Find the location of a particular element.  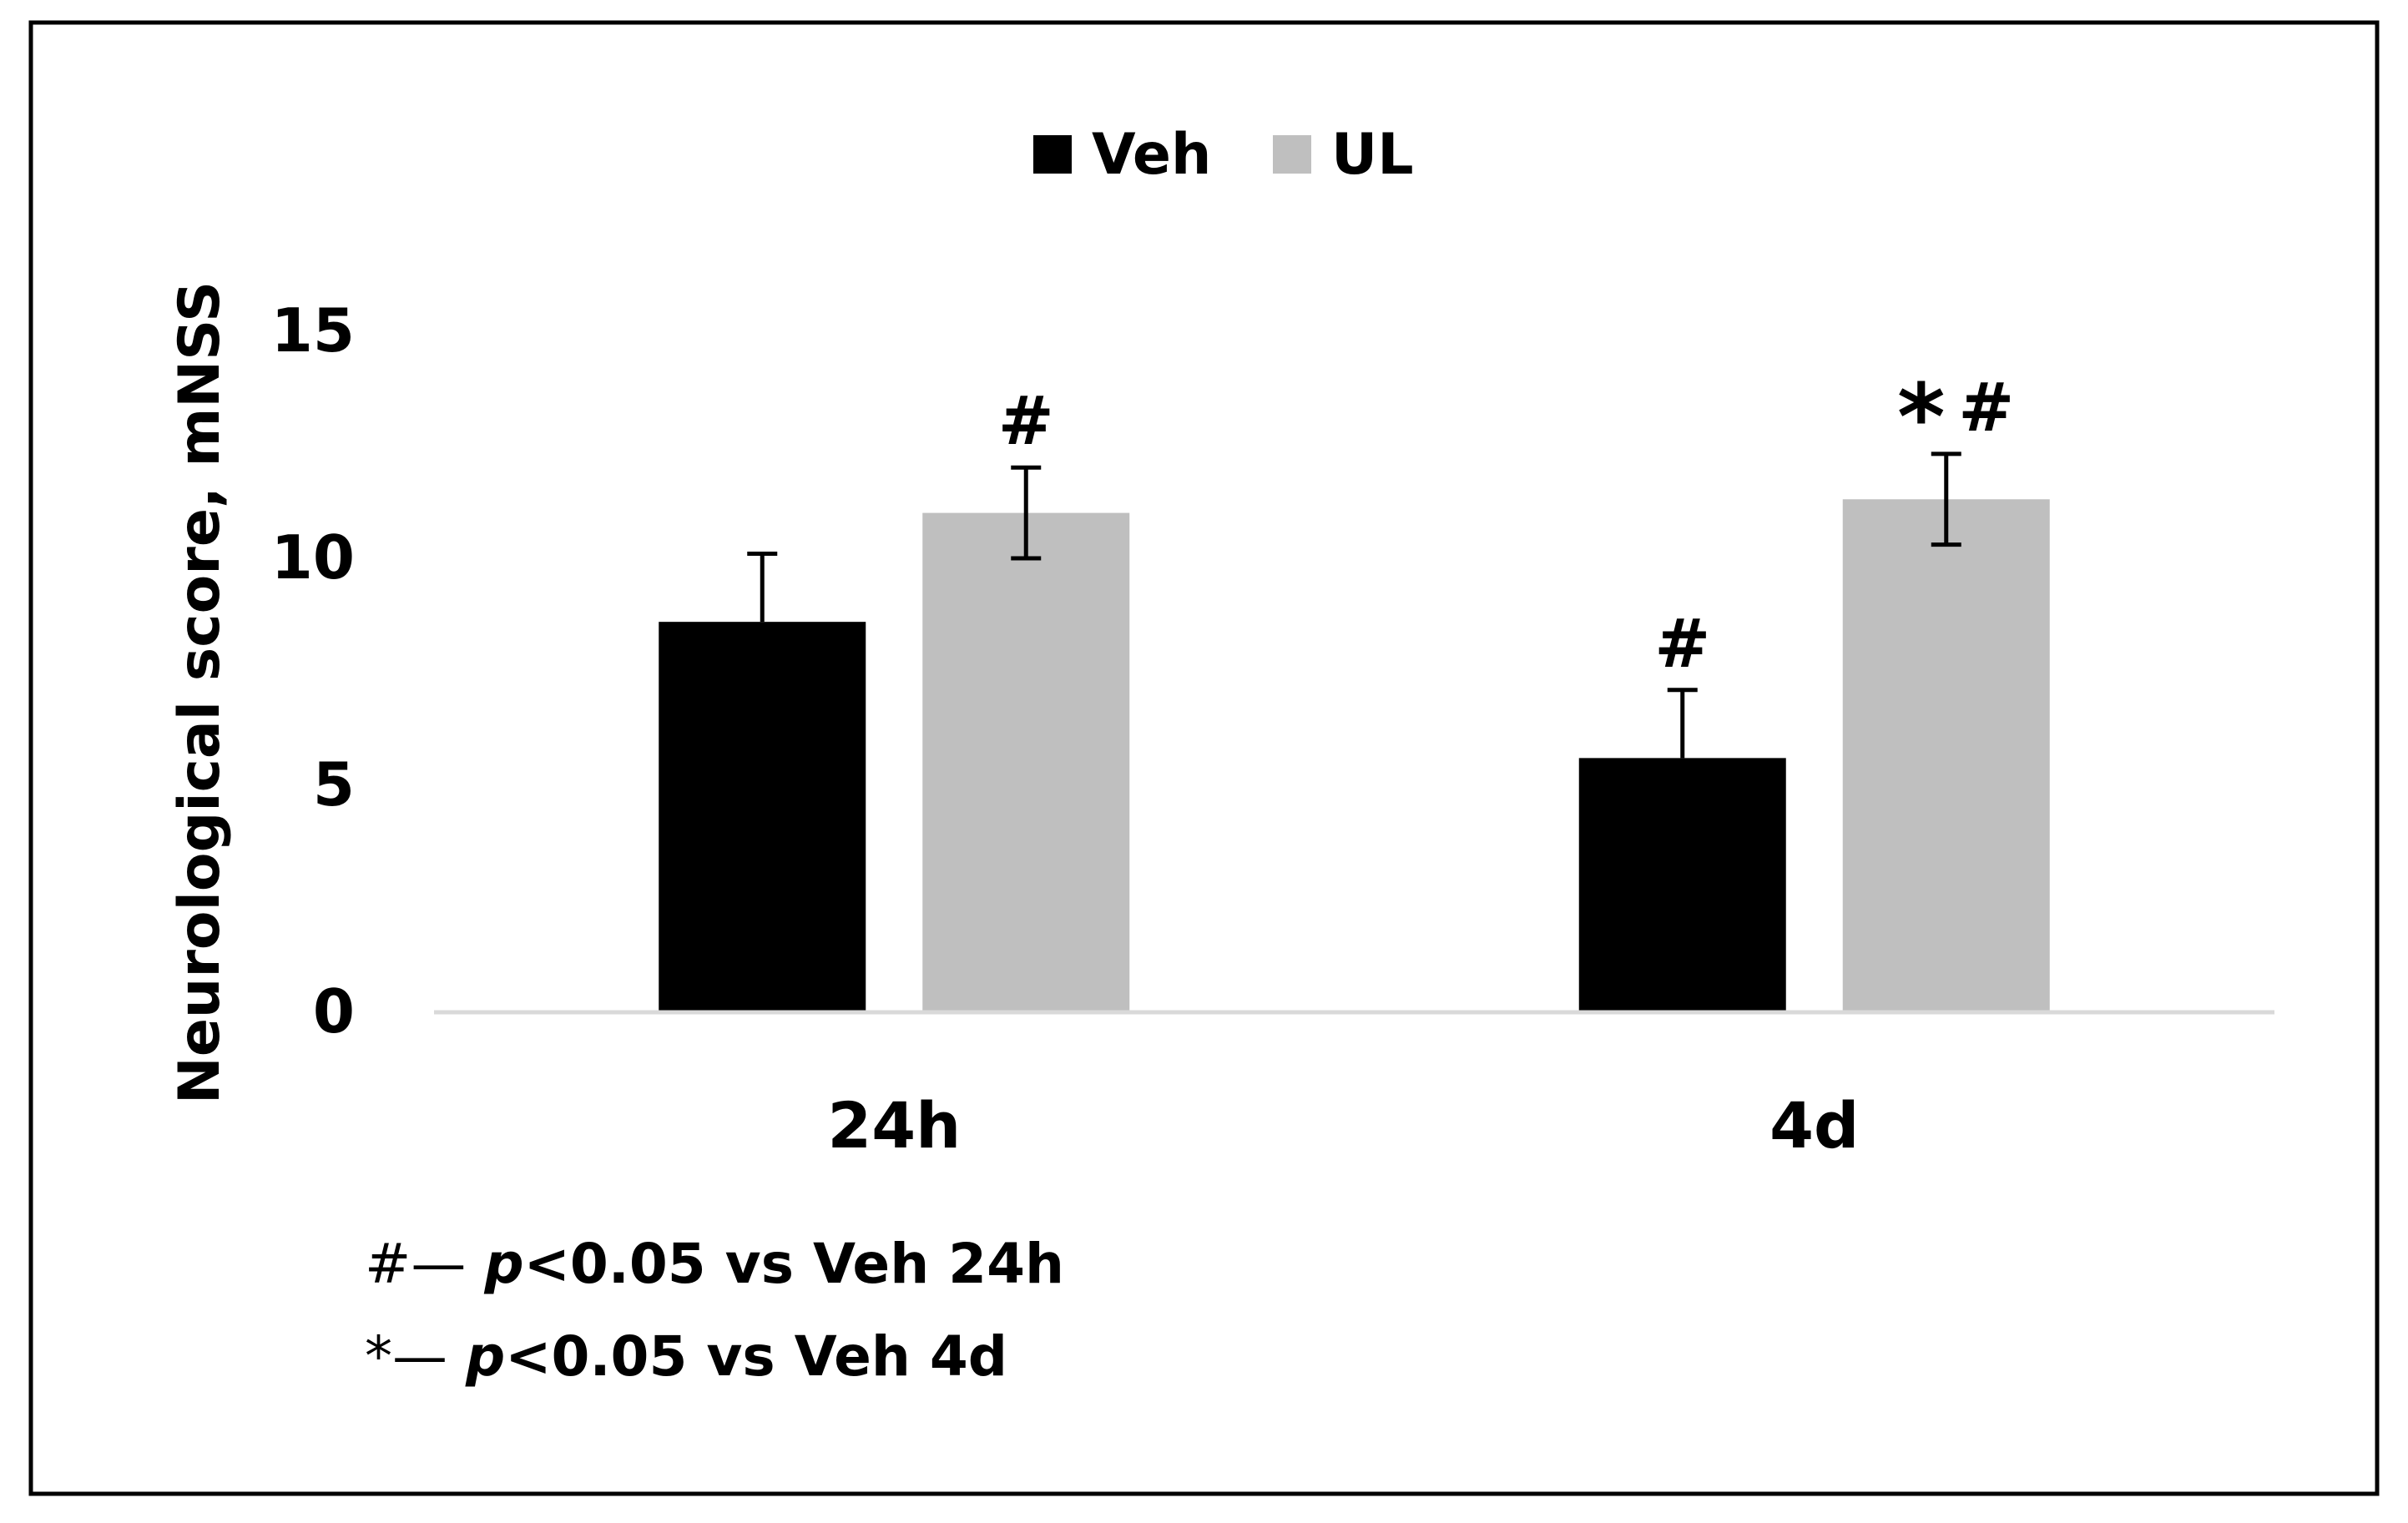

bar-veh-4d is located at coordinates (1682, 885).